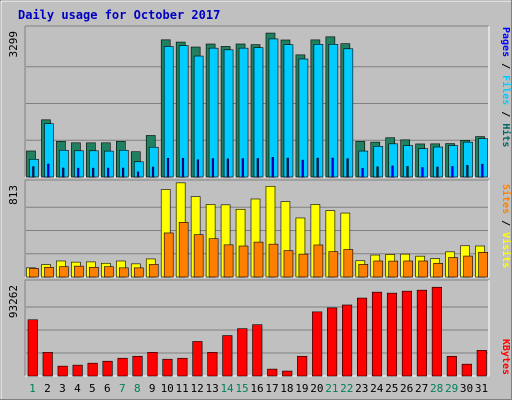  Describe the element at coordinates (451, 388) in the screenshot. I see `x-tick-label-day-29: 29` at that location.